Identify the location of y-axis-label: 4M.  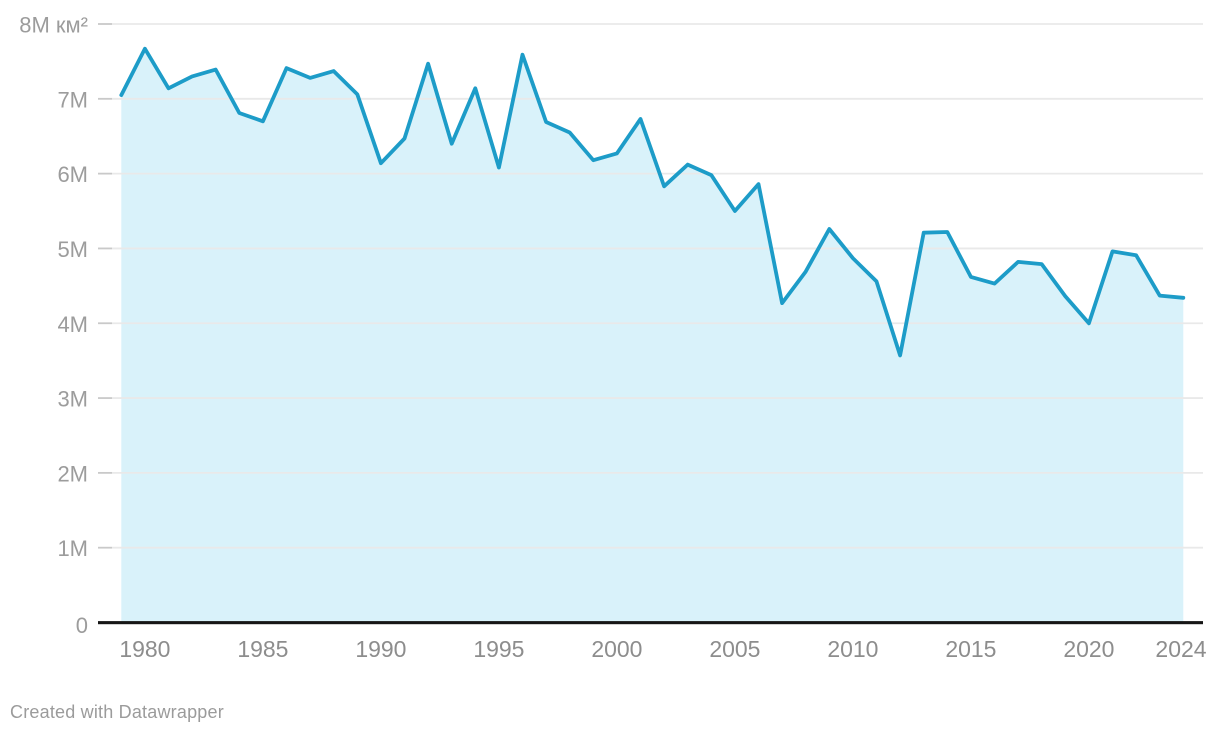
(72, 324).